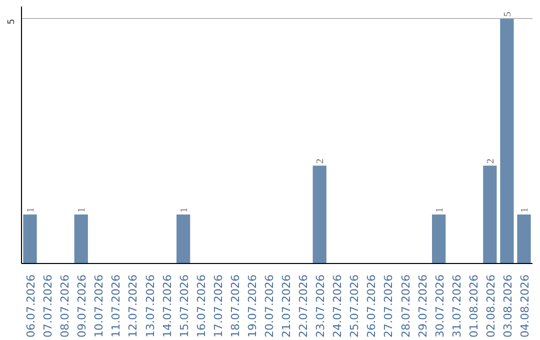 This screenshot has width=540, height=340. I want to click on x-tick-label: 24.07.2026, so click(337, 306).